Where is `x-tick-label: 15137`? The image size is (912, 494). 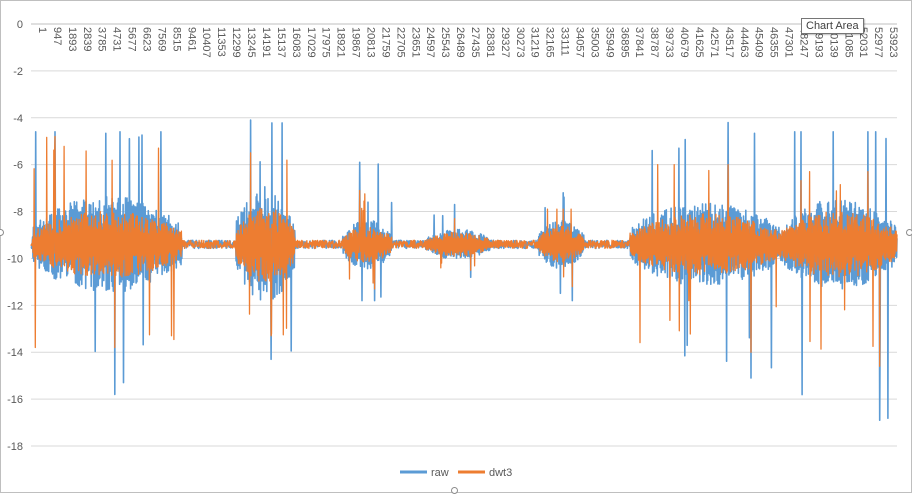 x-tick-label: 15137 is located at coordinates (281, 42).